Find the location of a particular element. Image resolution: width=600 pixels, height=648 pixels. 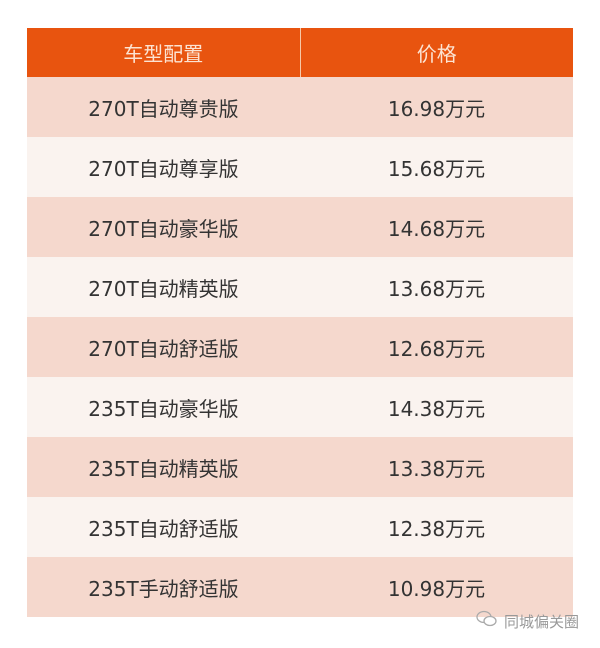

table-row: 270T自动精英版 13.68万元 is located at coordinates (300, 287).